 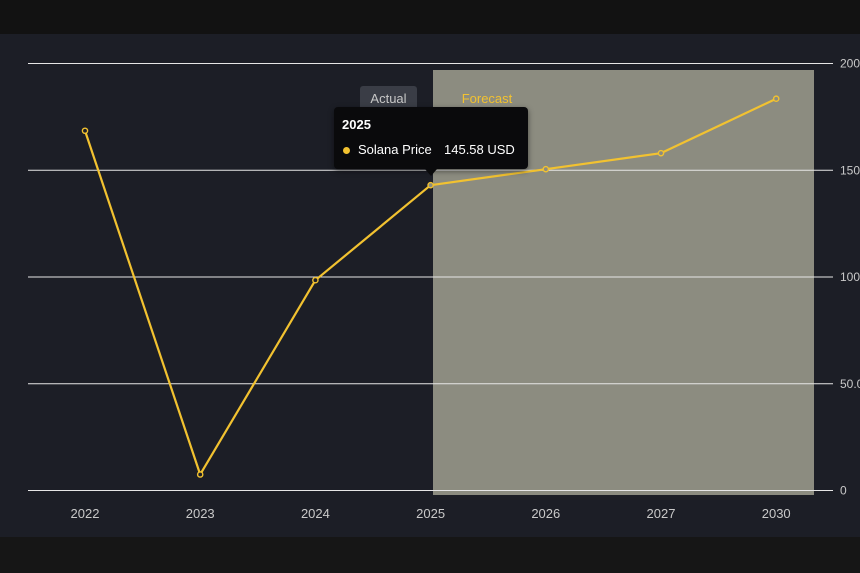 What do you see at coordinates (356, 124) in the screenshot?
I see `tooltip-title: 2025` at bounding box center [356, 124].